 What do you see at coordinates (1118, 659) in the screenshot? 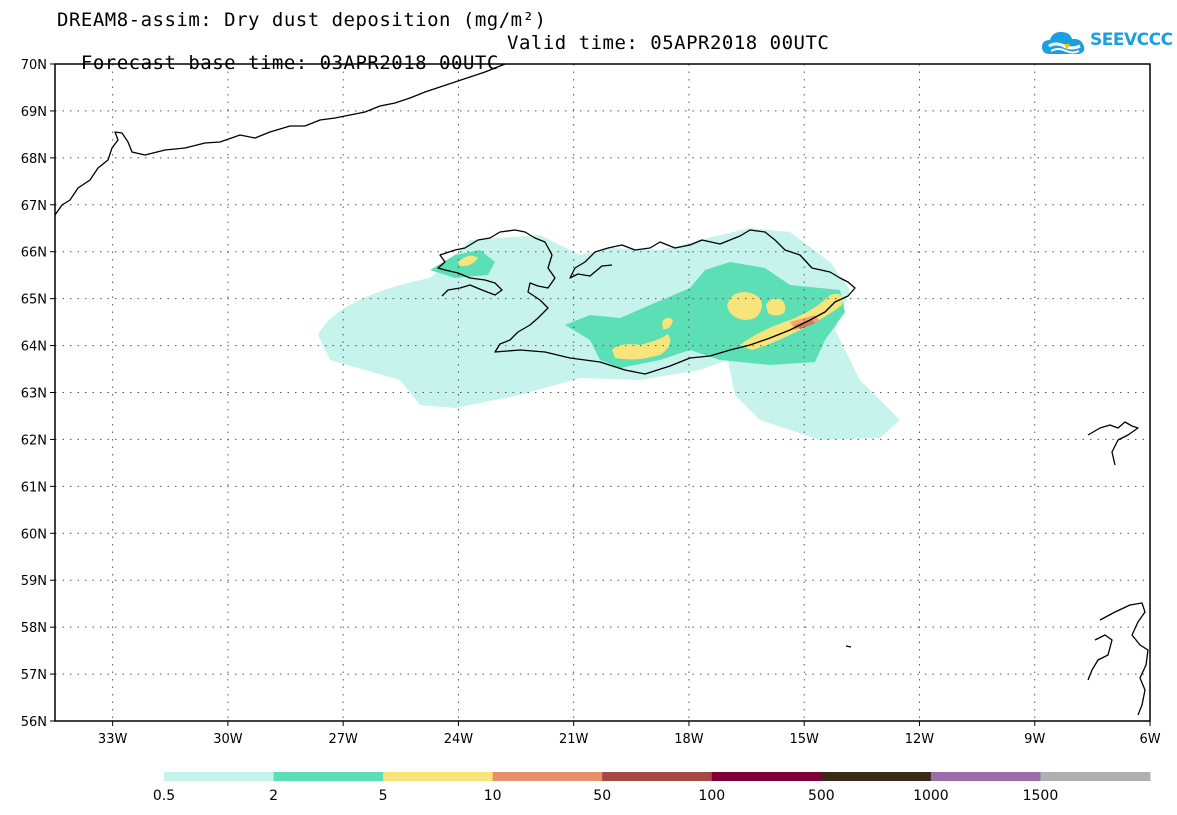
I see `coastline-scotland` at bounding box center [1118, 659].